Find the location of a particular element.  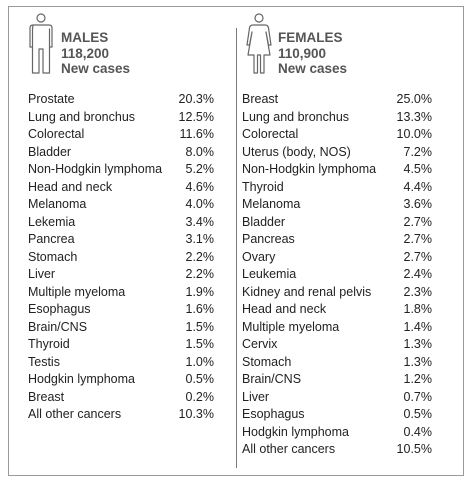

percentage-value: 25.0% is located at coordinates (414, 99).